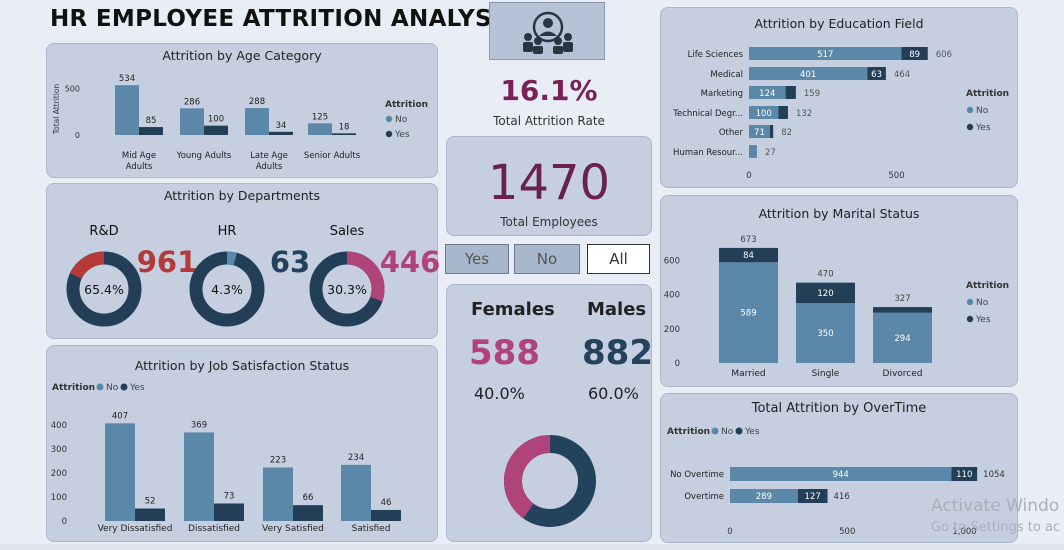  I want to click on jobsat-y-tick: 0, so click(64, 522).